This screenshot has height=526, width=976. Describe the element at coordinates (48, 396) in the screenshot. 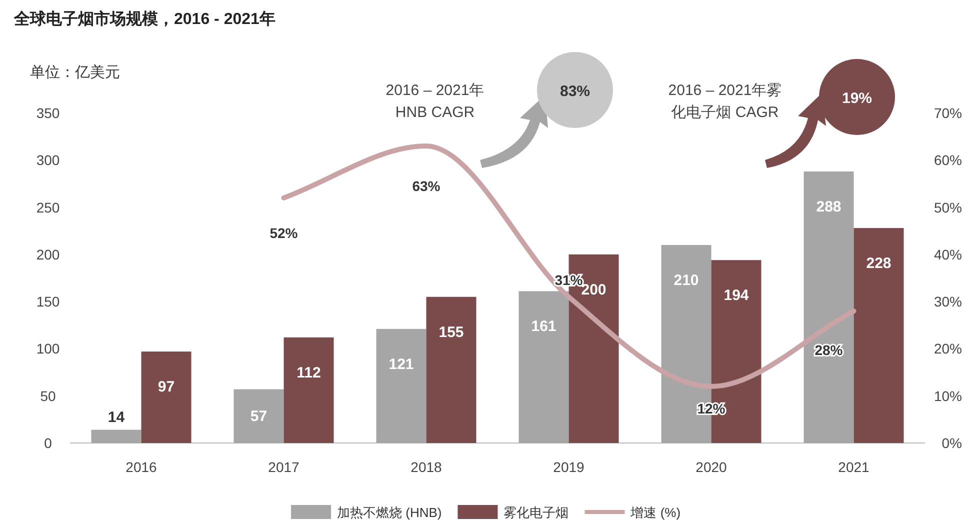

I see `y-tick-label: 50` at that location.